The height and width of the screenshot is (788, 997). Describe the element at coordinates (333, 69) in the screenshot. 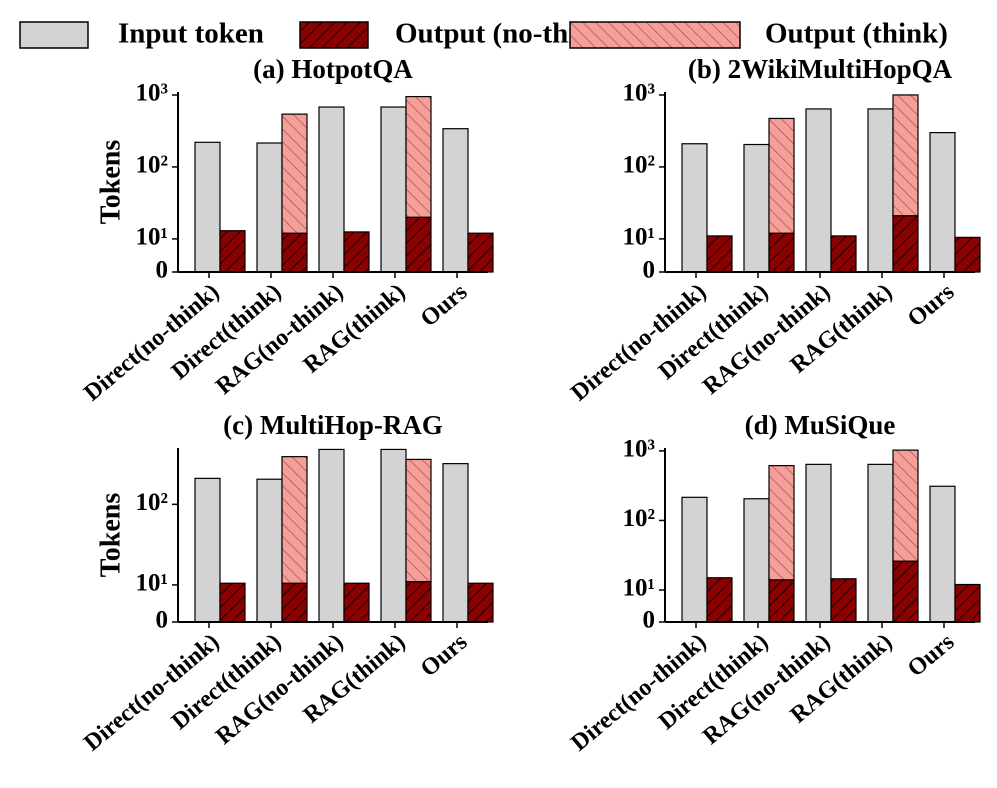

I see `subplot-title: (a) HotpotQA` at that location.